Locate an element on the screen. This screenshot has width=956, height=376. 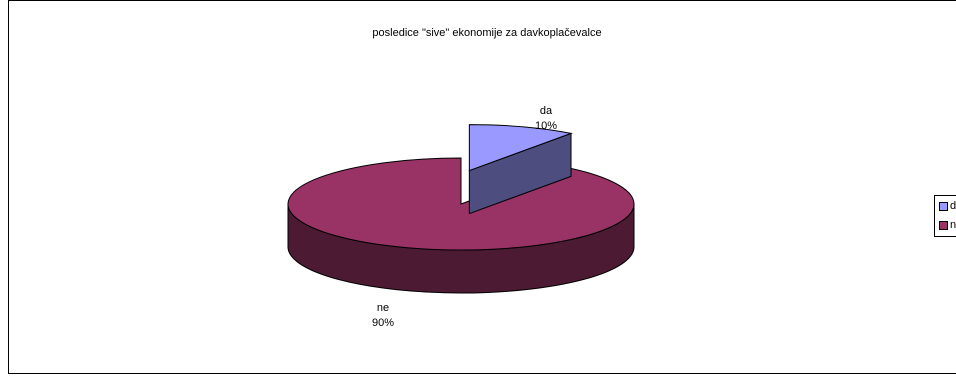
data-label-da: da 10% is located at coordinates (546, 118).